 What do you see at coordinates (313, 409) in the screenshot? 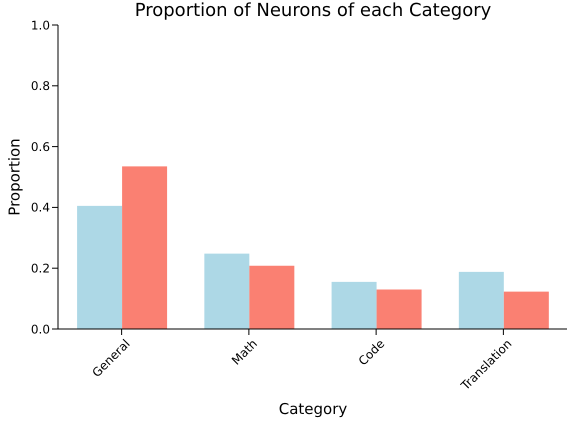
I see `x-axis-title: Category` at bounding box center [313, 409].